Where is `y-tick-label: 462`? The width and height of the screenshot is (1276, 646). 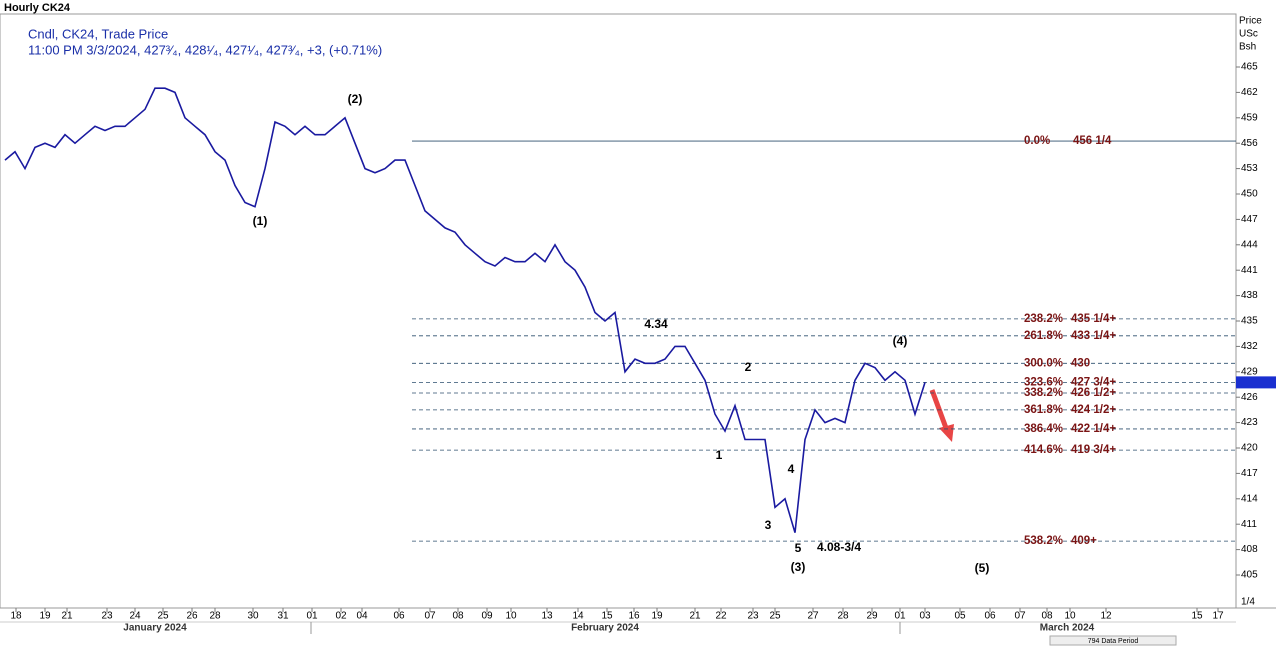 y-tick-label: 462 is located at coordinates (1249, 92).